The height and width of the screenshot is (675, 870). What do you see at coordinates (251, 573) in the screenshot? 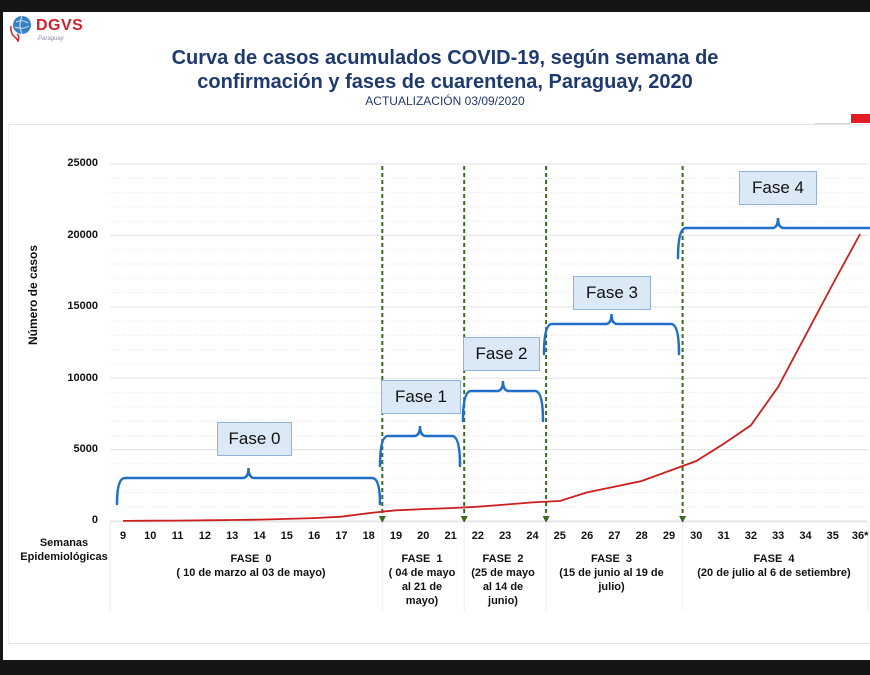
I see `phase-period: ( 10 de marzo al 03 de mayo)` at bounding box center [251, 573].